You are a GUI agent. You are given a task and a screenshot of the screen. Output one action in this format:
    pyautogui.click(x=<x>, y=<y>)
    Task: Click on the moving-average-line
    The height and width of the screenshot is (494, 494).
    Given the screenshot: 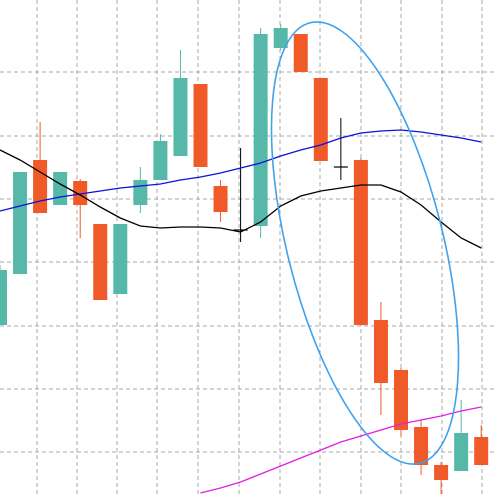 What is the action you would take?
    pyautogui.click(x=341, y=450)
    